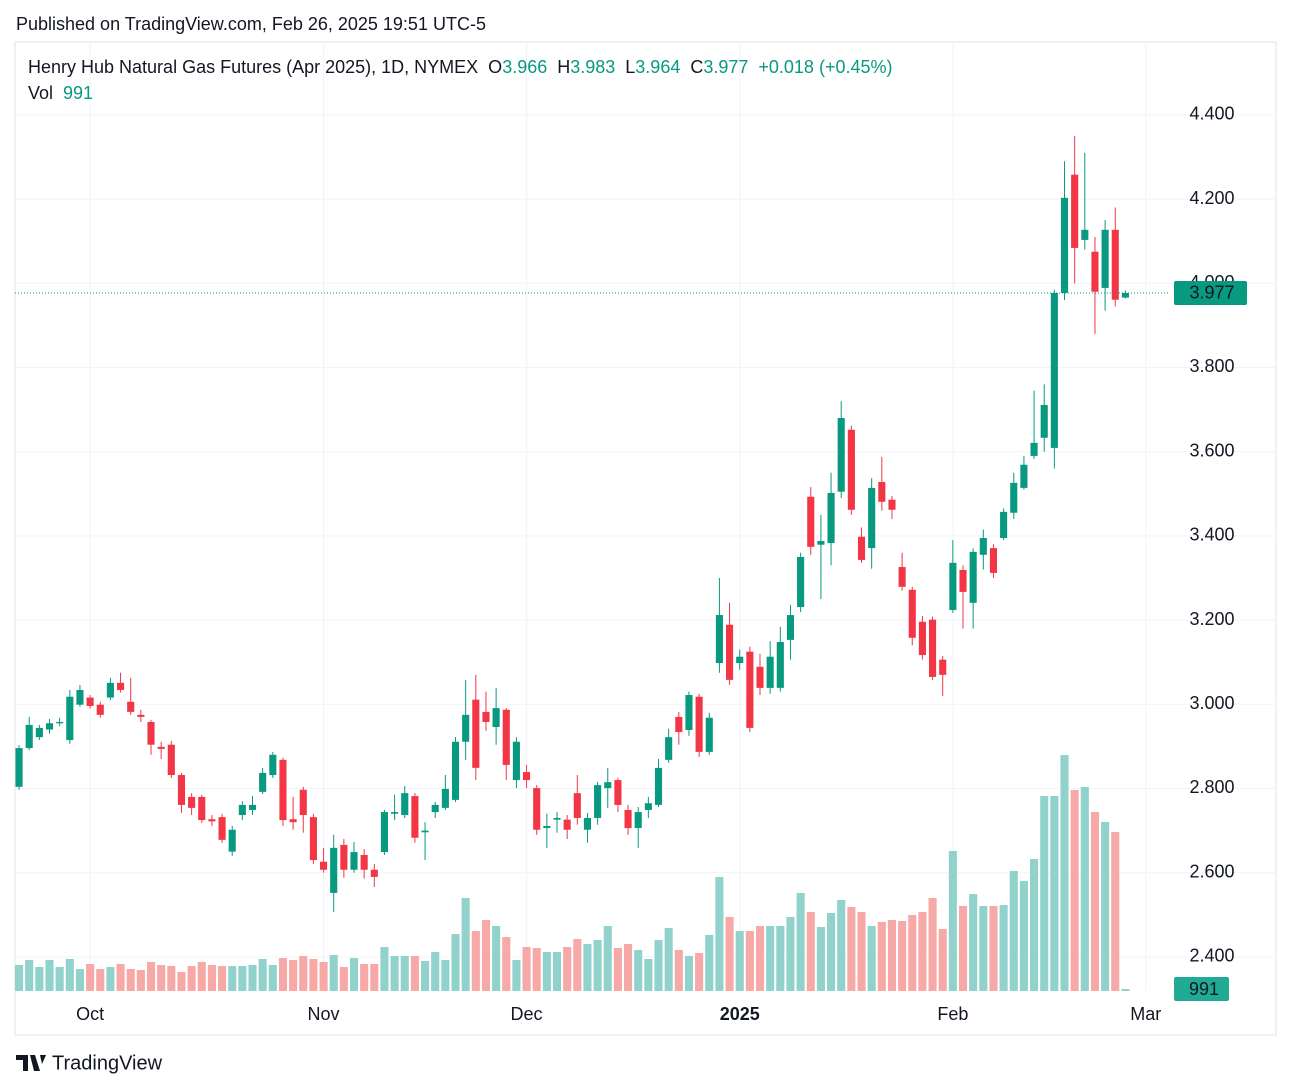  What do you see at coordinates (725, 67) in the screenshot?
I see `value: 3.977` at bounding box center [725, 67].